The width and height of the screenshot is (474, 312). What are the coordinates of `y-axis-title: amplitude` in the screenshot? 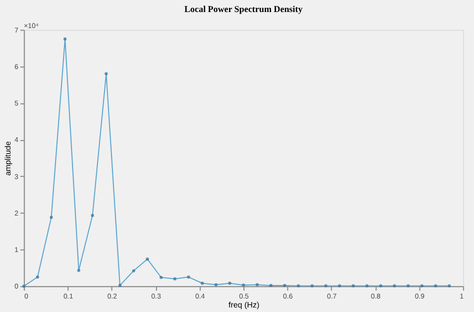 It's located at (8, 158).